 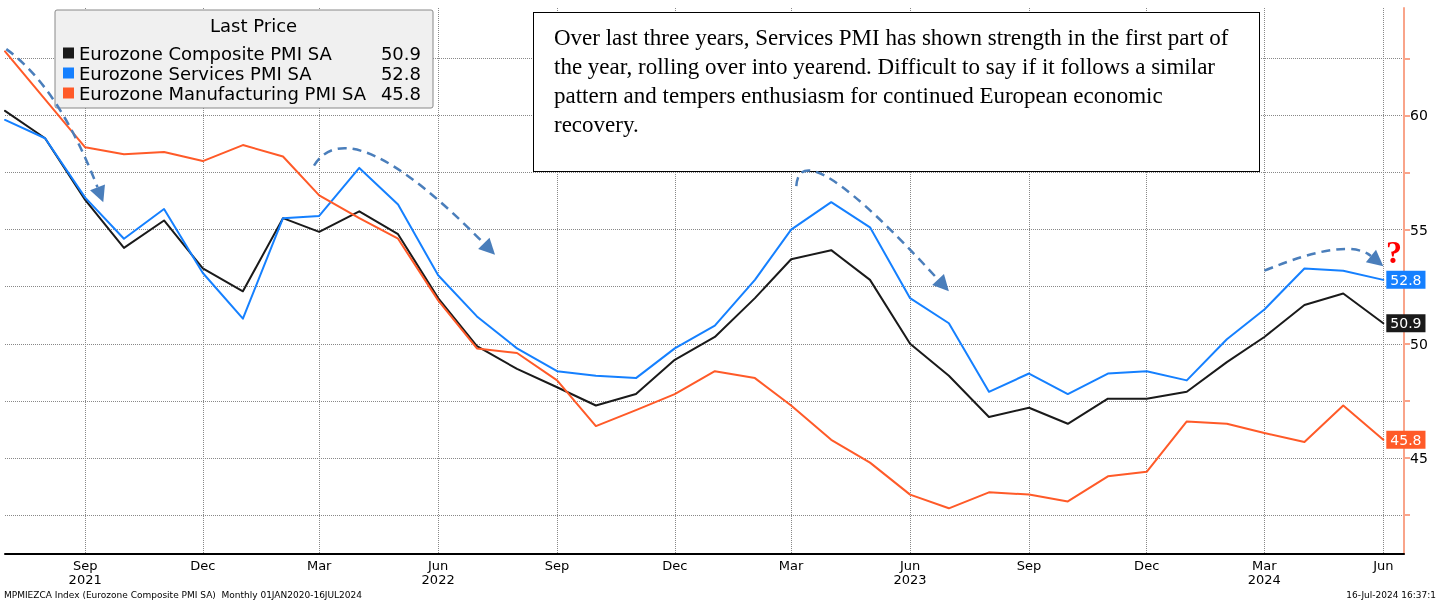 I want to click on data-label: 50.9, so click(x=1406, y=323).